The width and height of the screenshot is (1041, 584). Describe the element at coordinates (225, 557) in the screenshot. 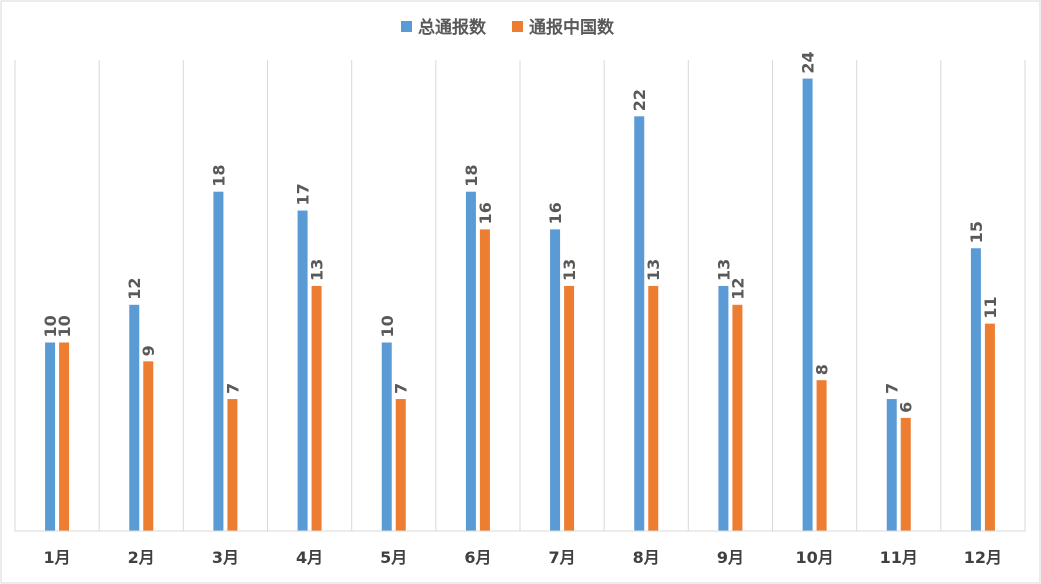

I see `x-tick-label: 3月` at that location.